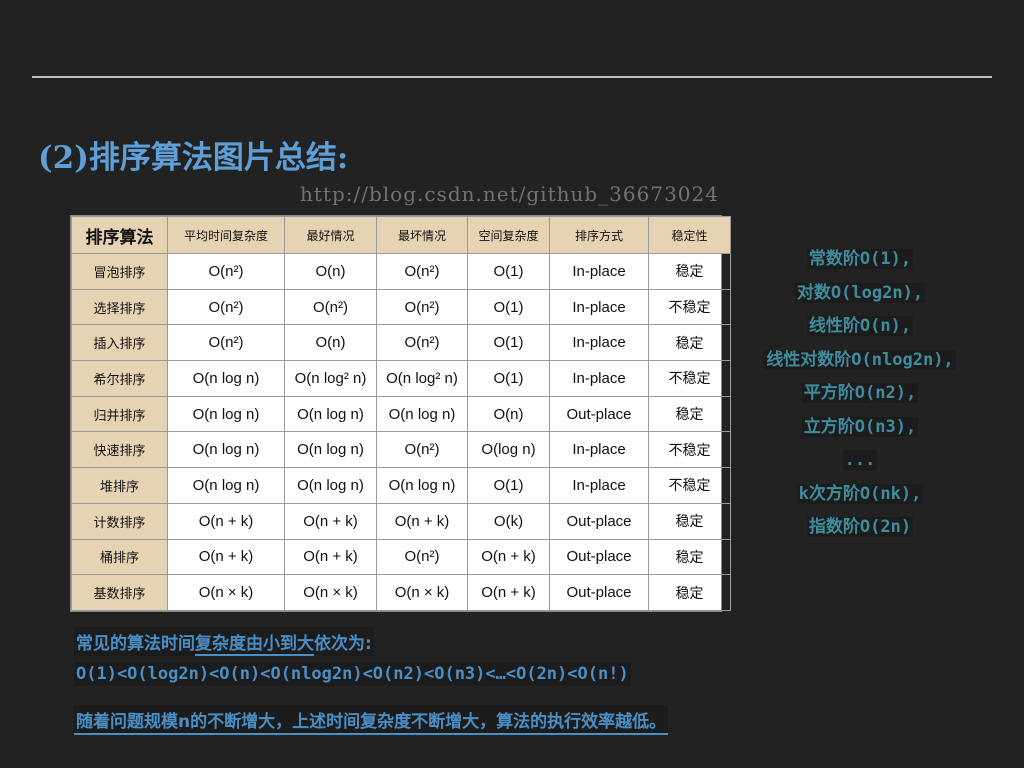 The image size is (1024, 768). I want to click on algorithm-name-cell: 堆排序, so click(119, 485).